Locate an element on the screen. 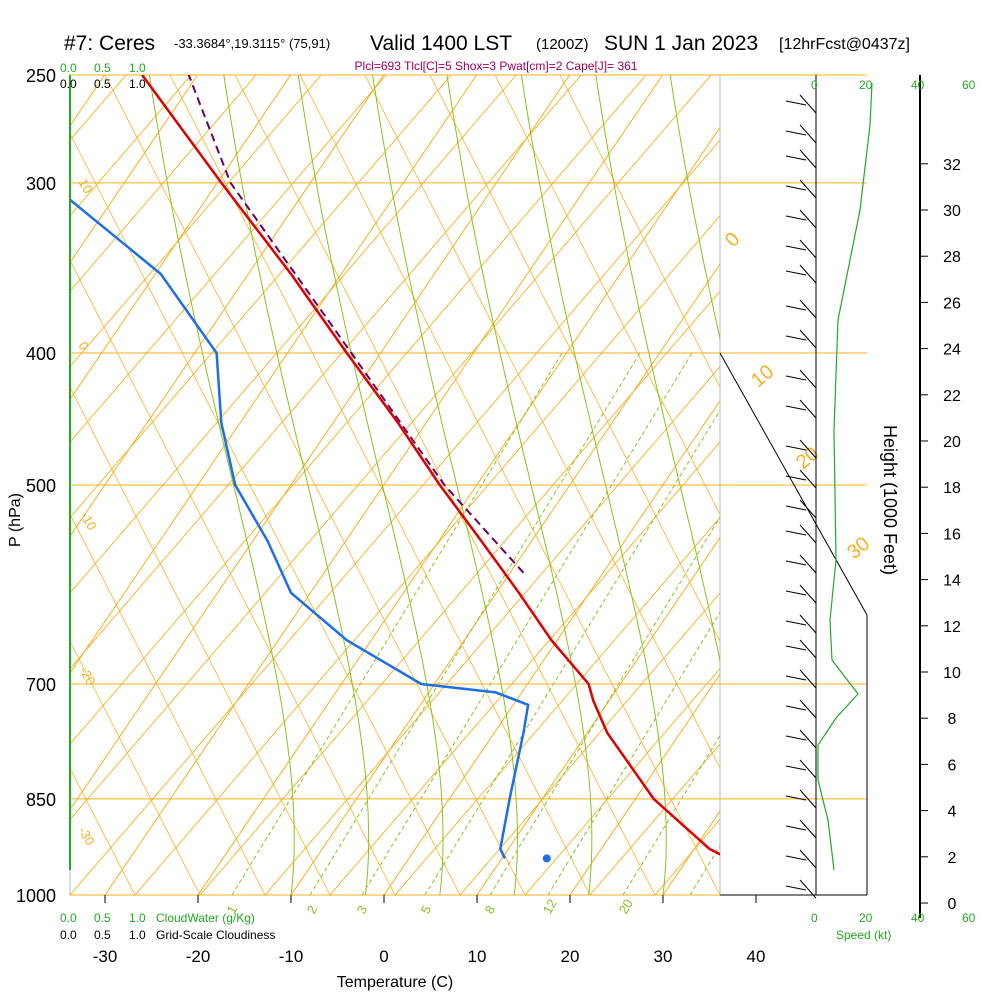  isotherm-label: -30 is located at coordinates (86, 836).